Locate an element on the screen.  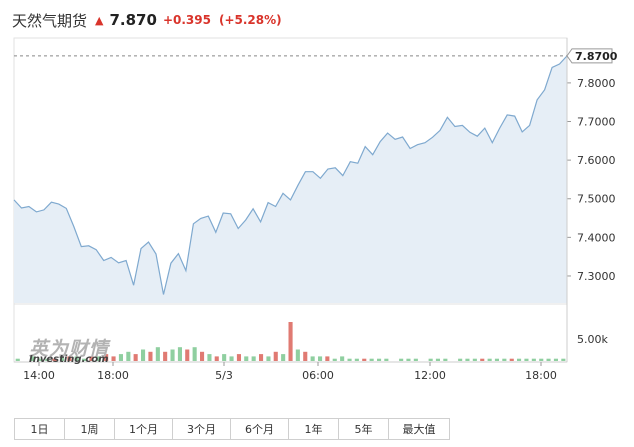
up-arrow-icon: ▲ is located at coordinates (99, 20).